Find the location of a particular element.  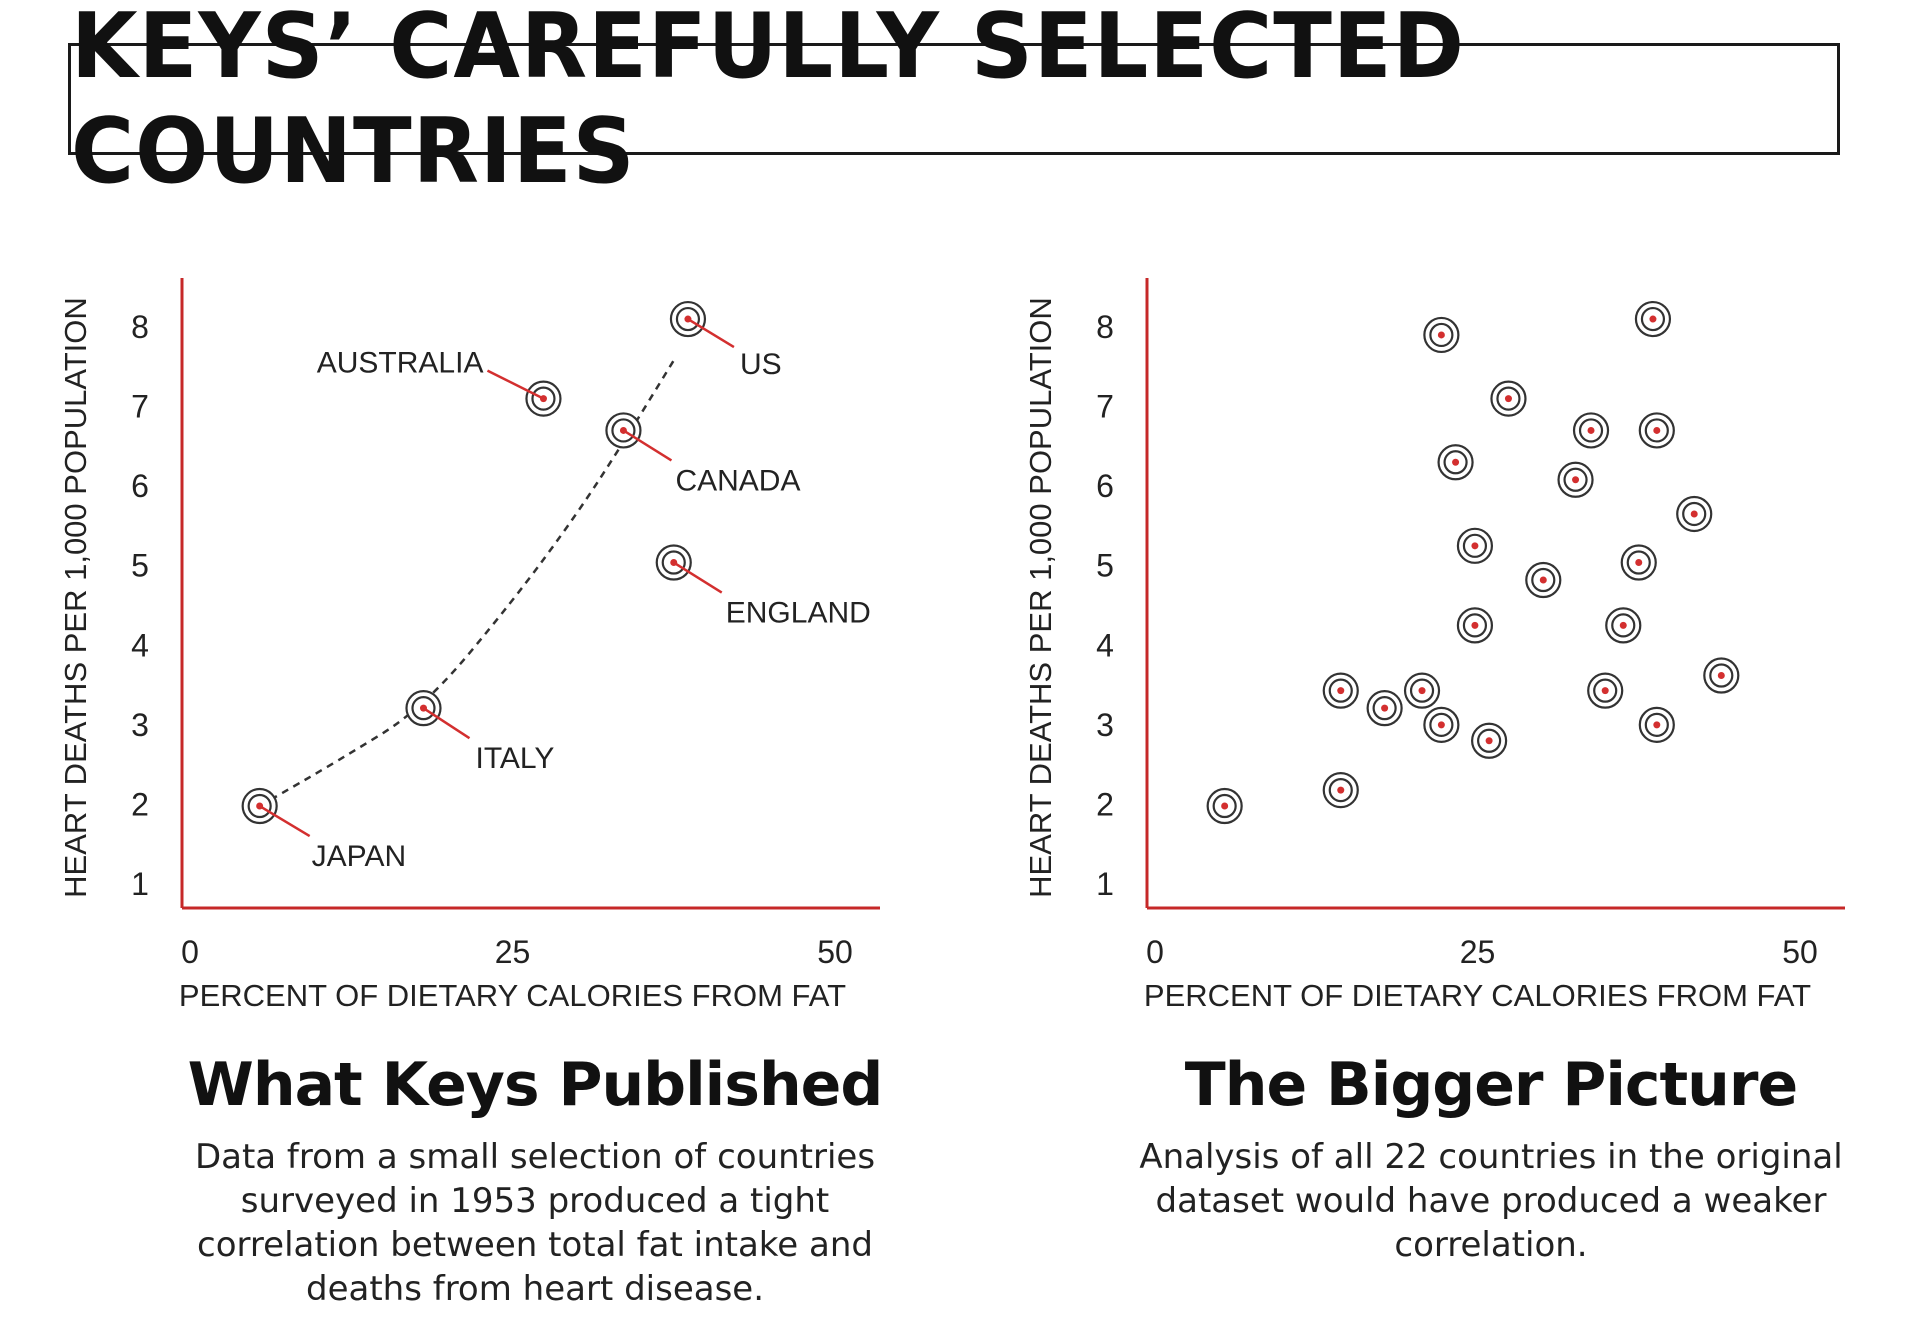

point-label: ENGLAND is located at coordinates (798, 613).